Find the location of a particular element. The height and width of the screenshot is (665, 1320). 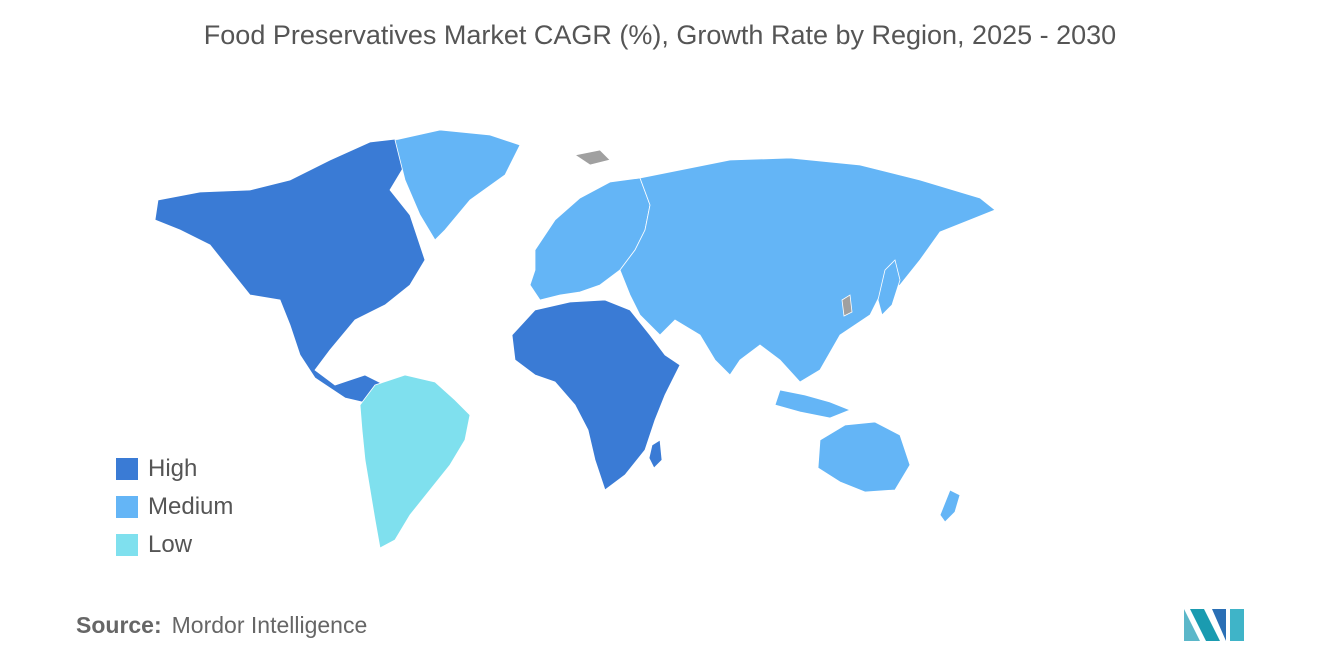

region-south-america is located at coordinates (415, 461).